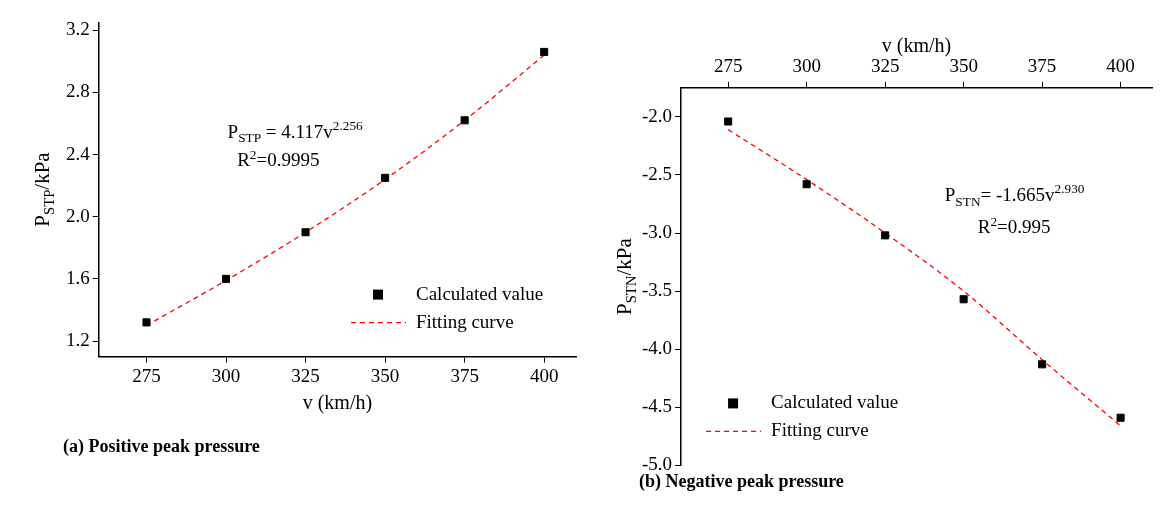 The height and width of the screenshot is (507, 1171). I want to click on y-tick-label: 1.2, so click(78, 340).